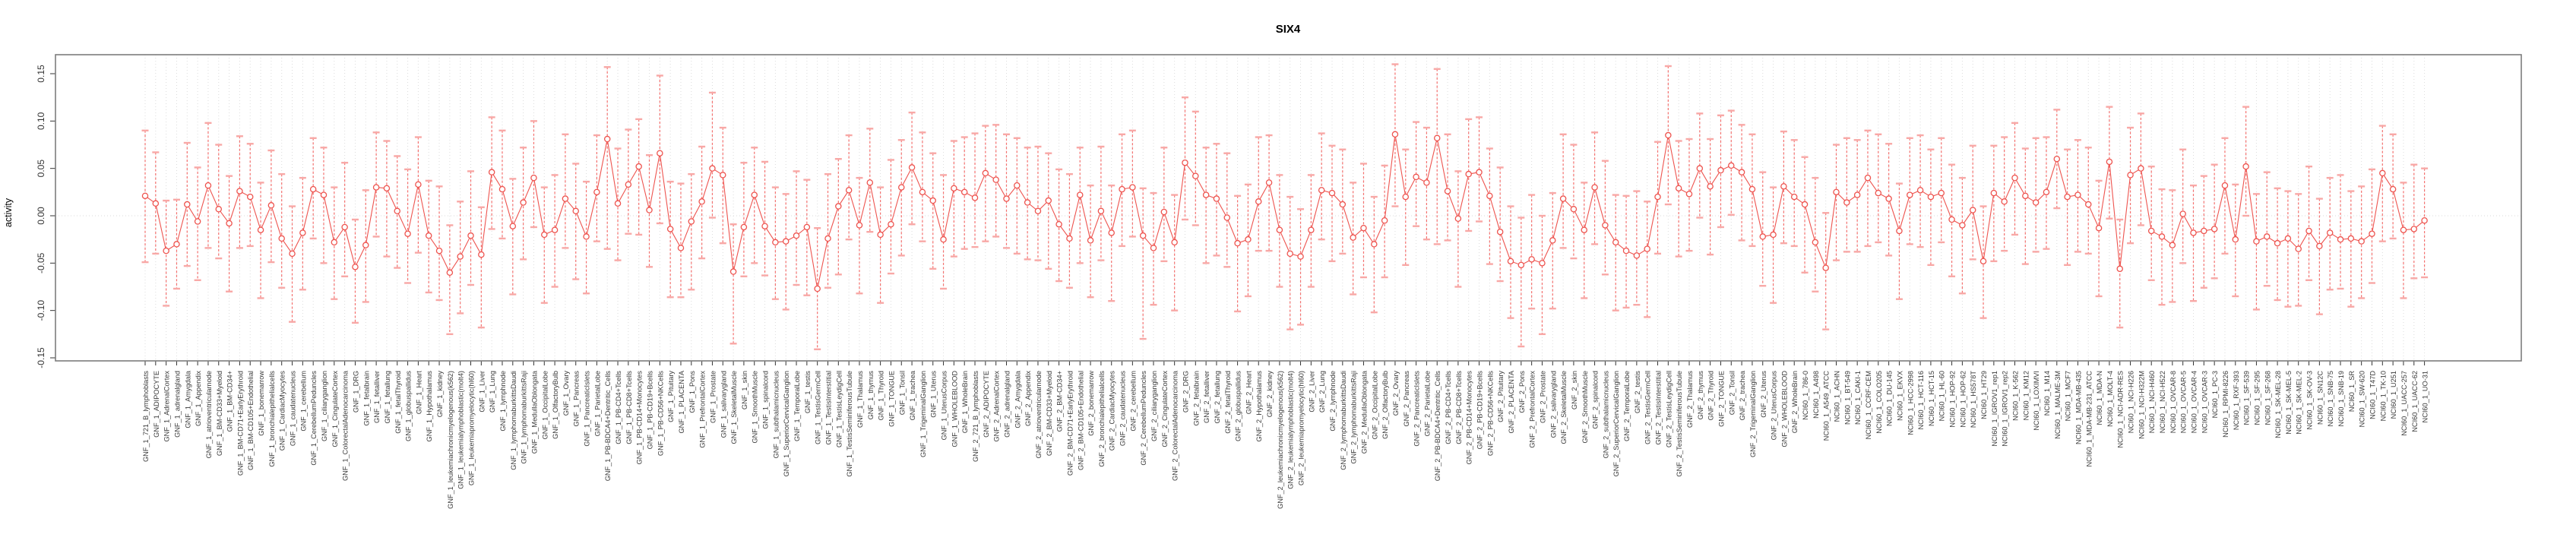 The image size is (2576, 547). Describe the element at coordinates (2184, 402) in the screenshot. I see `x-tick-label: NCI60_1_OVCAR-5` at that location.